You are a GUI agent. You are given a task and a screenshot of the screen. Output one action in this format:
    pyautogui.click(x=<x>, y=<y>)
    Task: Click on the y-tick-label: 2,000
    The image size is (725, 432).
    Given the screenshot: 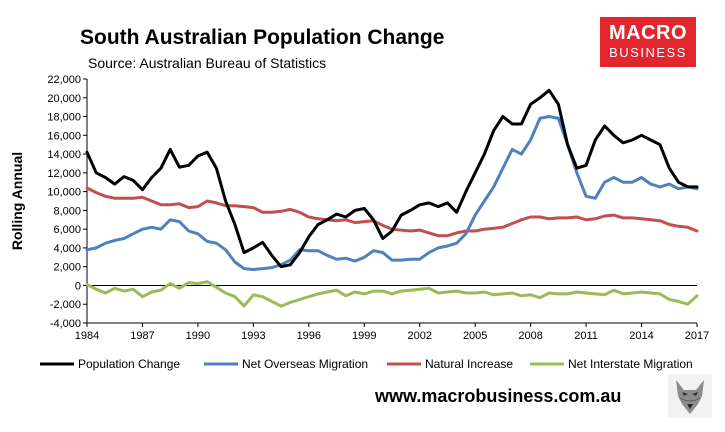 What is the action you would take?
    pyautogui.click(x=67, y=268)
    